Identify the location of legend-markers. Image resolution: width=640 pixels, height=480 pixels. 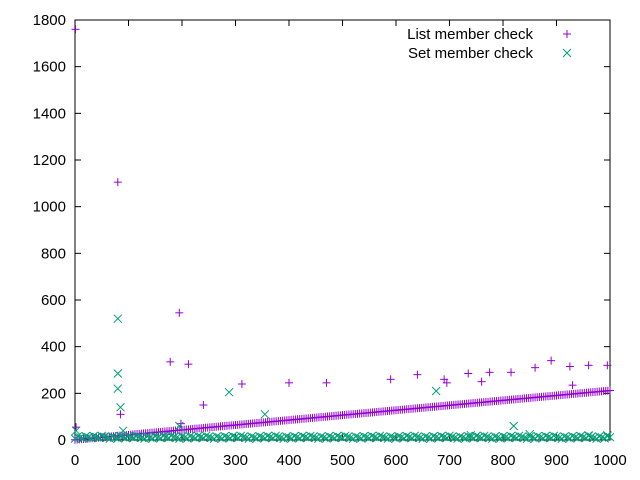
(567, 44).